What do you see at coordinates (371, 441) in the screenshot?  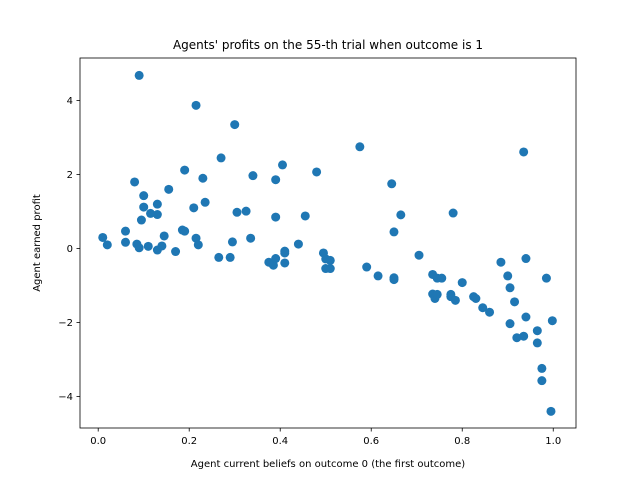 I see `x-tick-label: 0.6` at bounding box center [371, 441].